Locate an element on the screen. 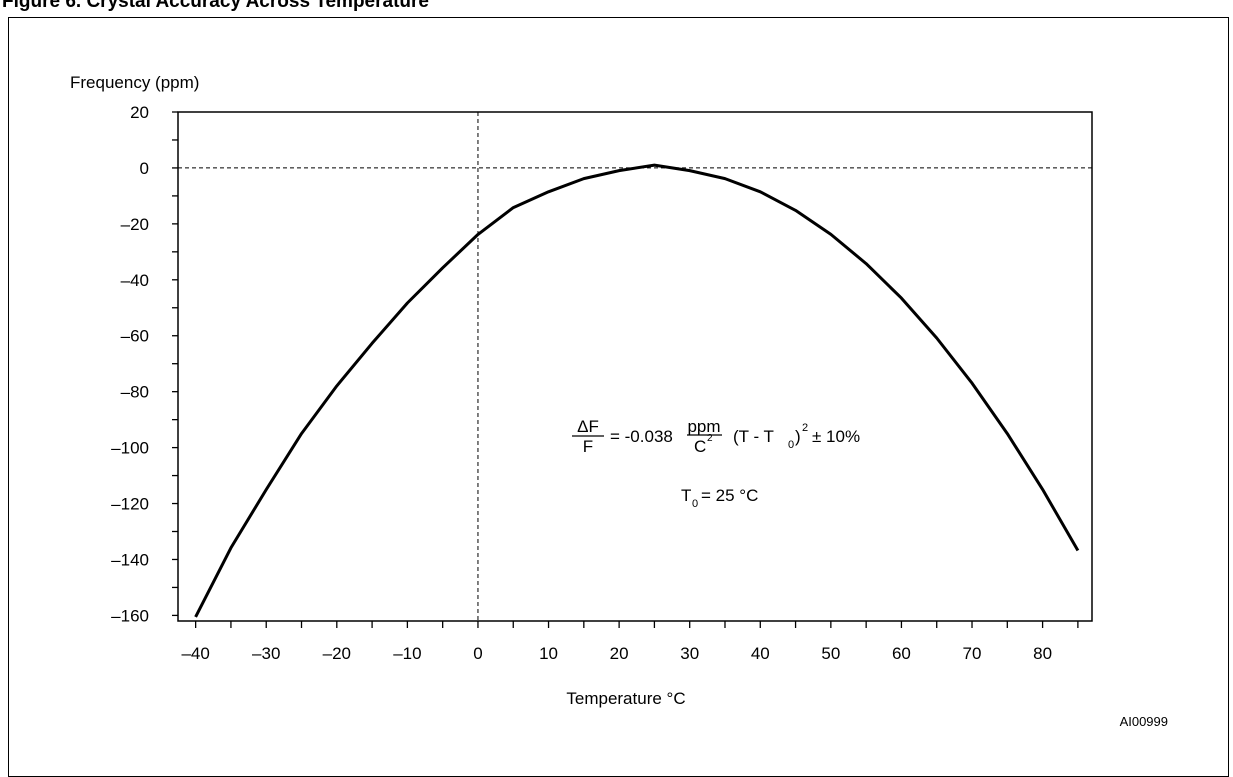 Image resolution: width=1233 pixels, height=777 pixels. formula-paren-close: ) is located at coordinates (798, 436).